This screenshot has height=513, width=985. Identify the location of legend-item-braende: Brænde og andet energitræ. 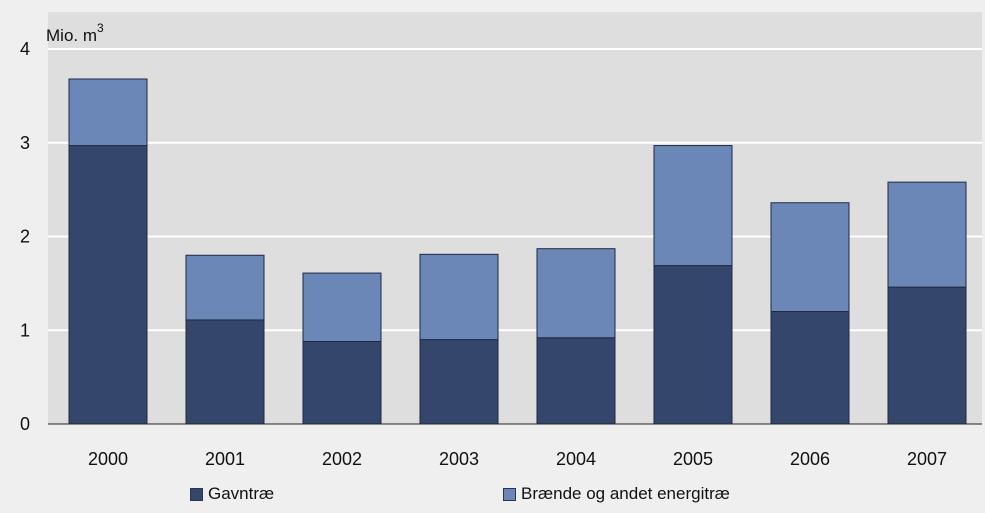
(616, 494).